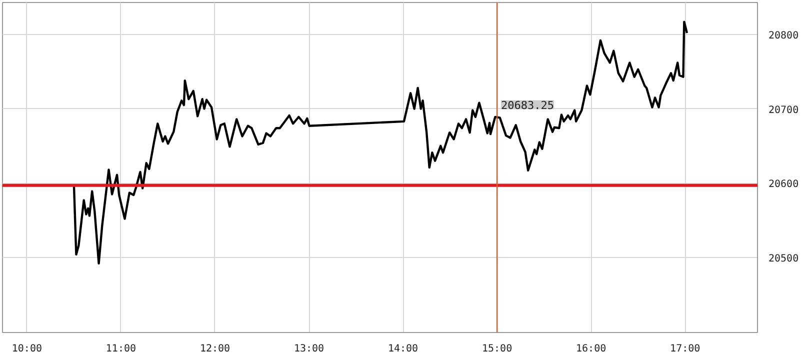 The image size is (805, 357). What do you see at coordinates (527, 105) in the screenshot?
I see `annotation: 20683.25` at bounding box center [527, 105].